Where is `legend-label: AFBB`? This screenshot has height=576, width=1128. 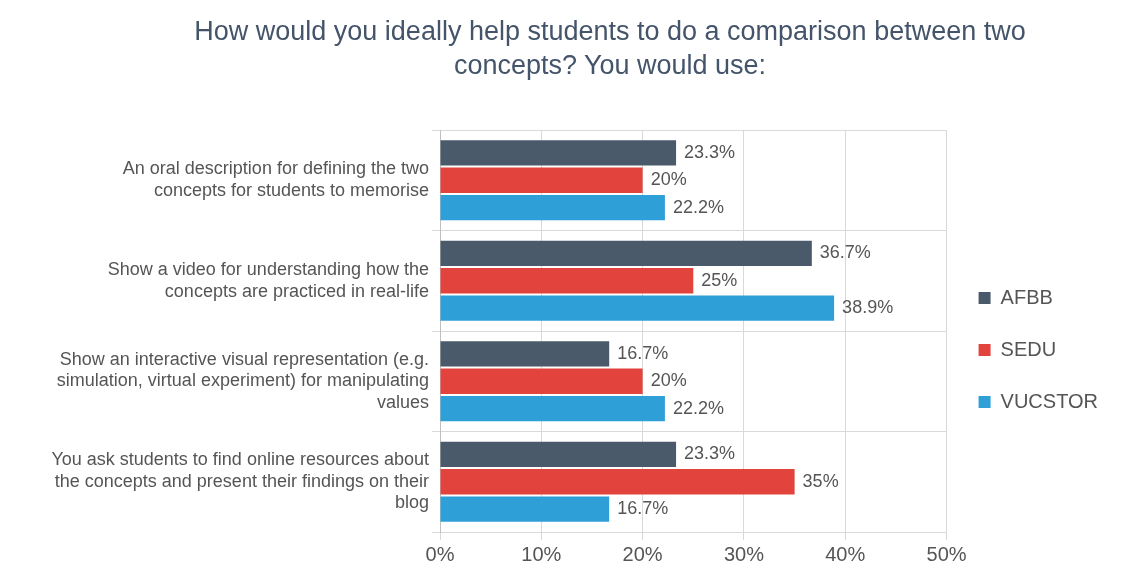
legend-label: AFBB is located at coordinates (1026, 296).